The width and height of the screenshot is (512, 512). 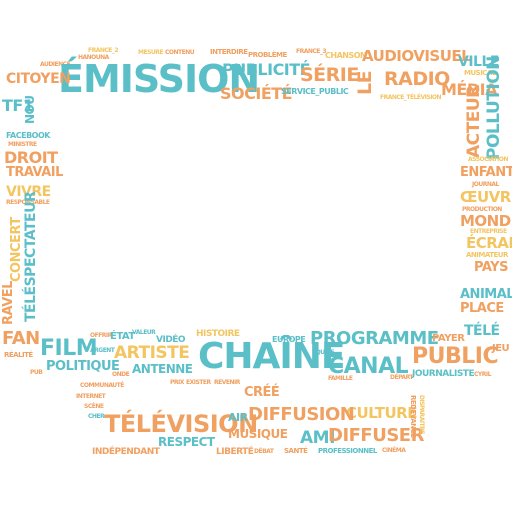 I want to click on word-animateur: ANIMATEUR, so click(x=487, y=255).